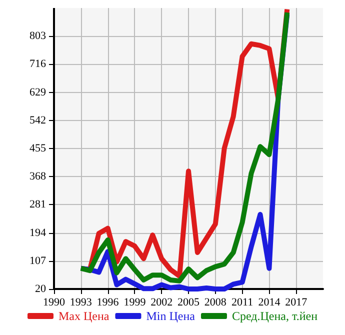  Describe the element at coordinates (161, 302) in the screenshot. I see `x-tick-label: 2002` at that location.